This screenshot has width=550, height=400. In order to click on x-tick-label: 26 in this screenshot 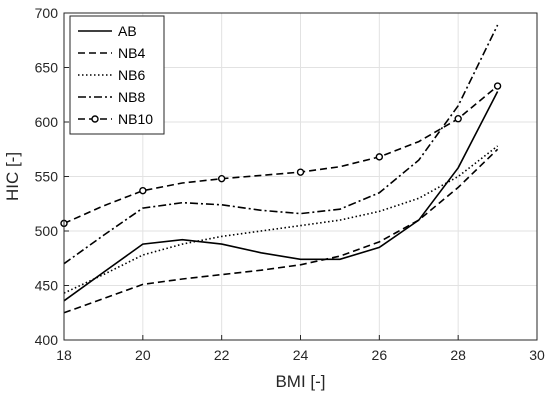, I will do `click(380, 355)`.